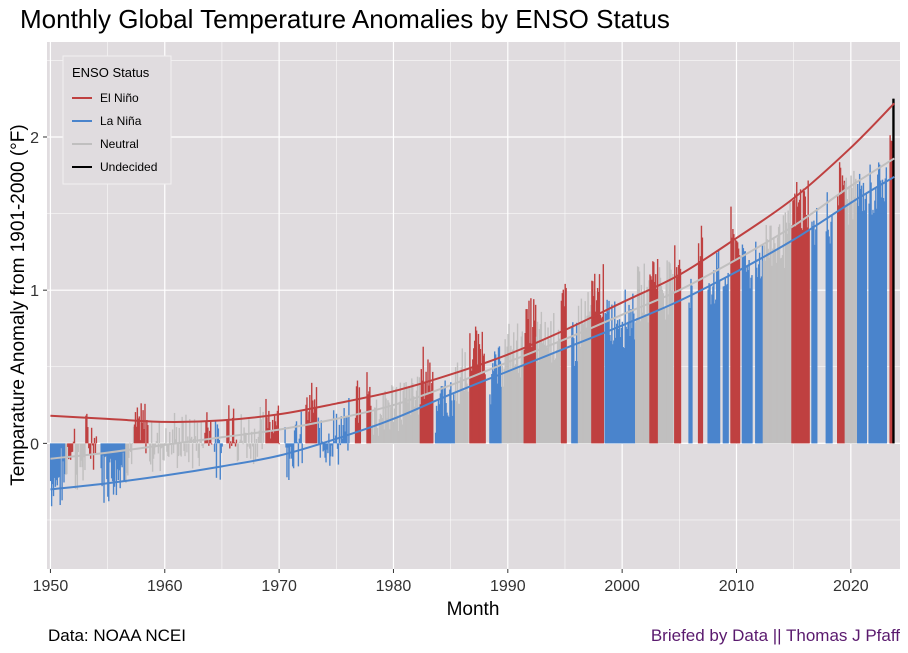 This screenshot has height=653, width=908. Describe the element at coordinates (18, 304) in the screenshot. I see `y-axis-label: Temparature Anomaly from 1901-2000 (°F)` at that location.